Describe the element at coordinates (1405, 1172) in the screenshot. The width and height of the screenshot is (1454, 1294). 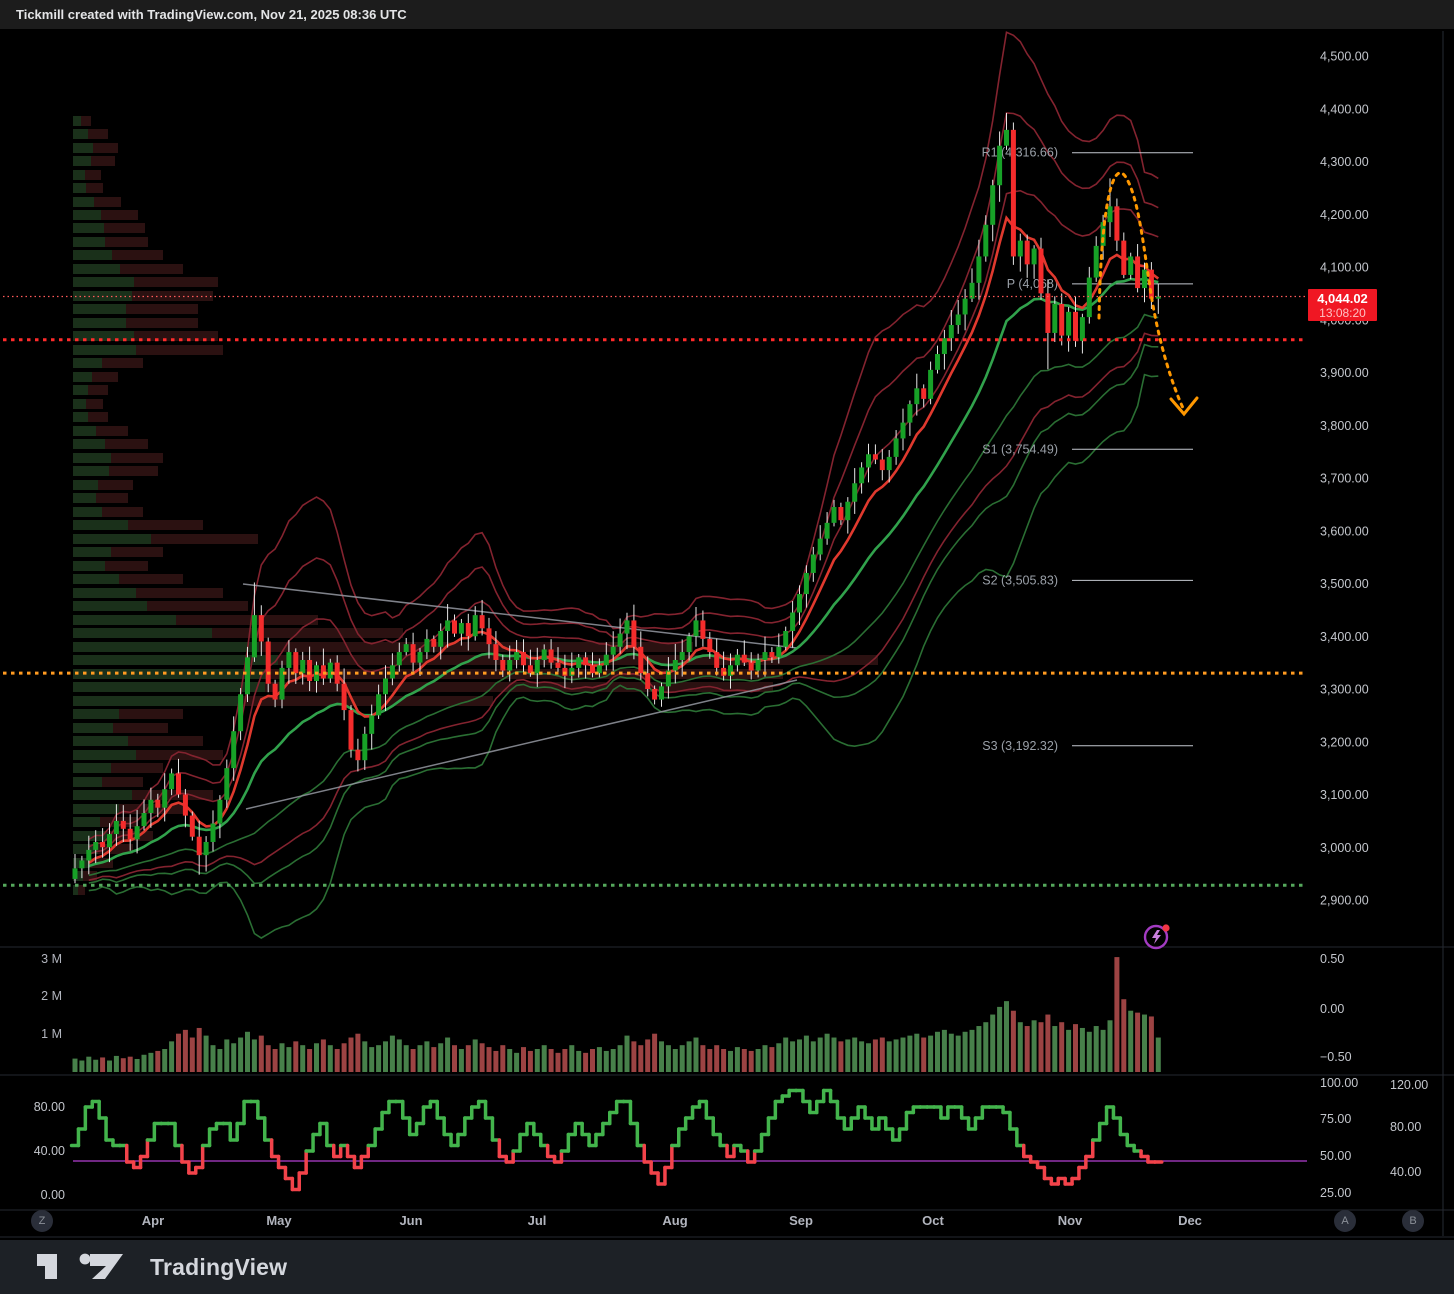
I see `oscillator-axis-b-label: 40.00` at that location.